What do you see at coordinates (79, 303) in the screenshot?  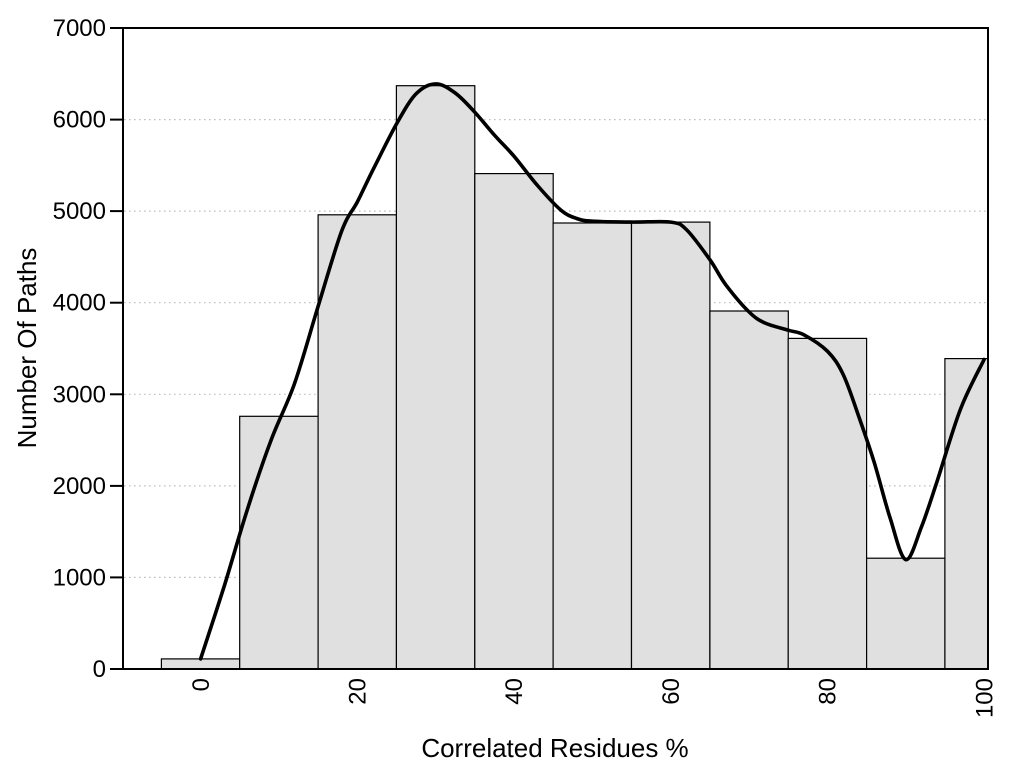 I see `y-tick-label-4000: 4000` at bounding box center [79, 303].